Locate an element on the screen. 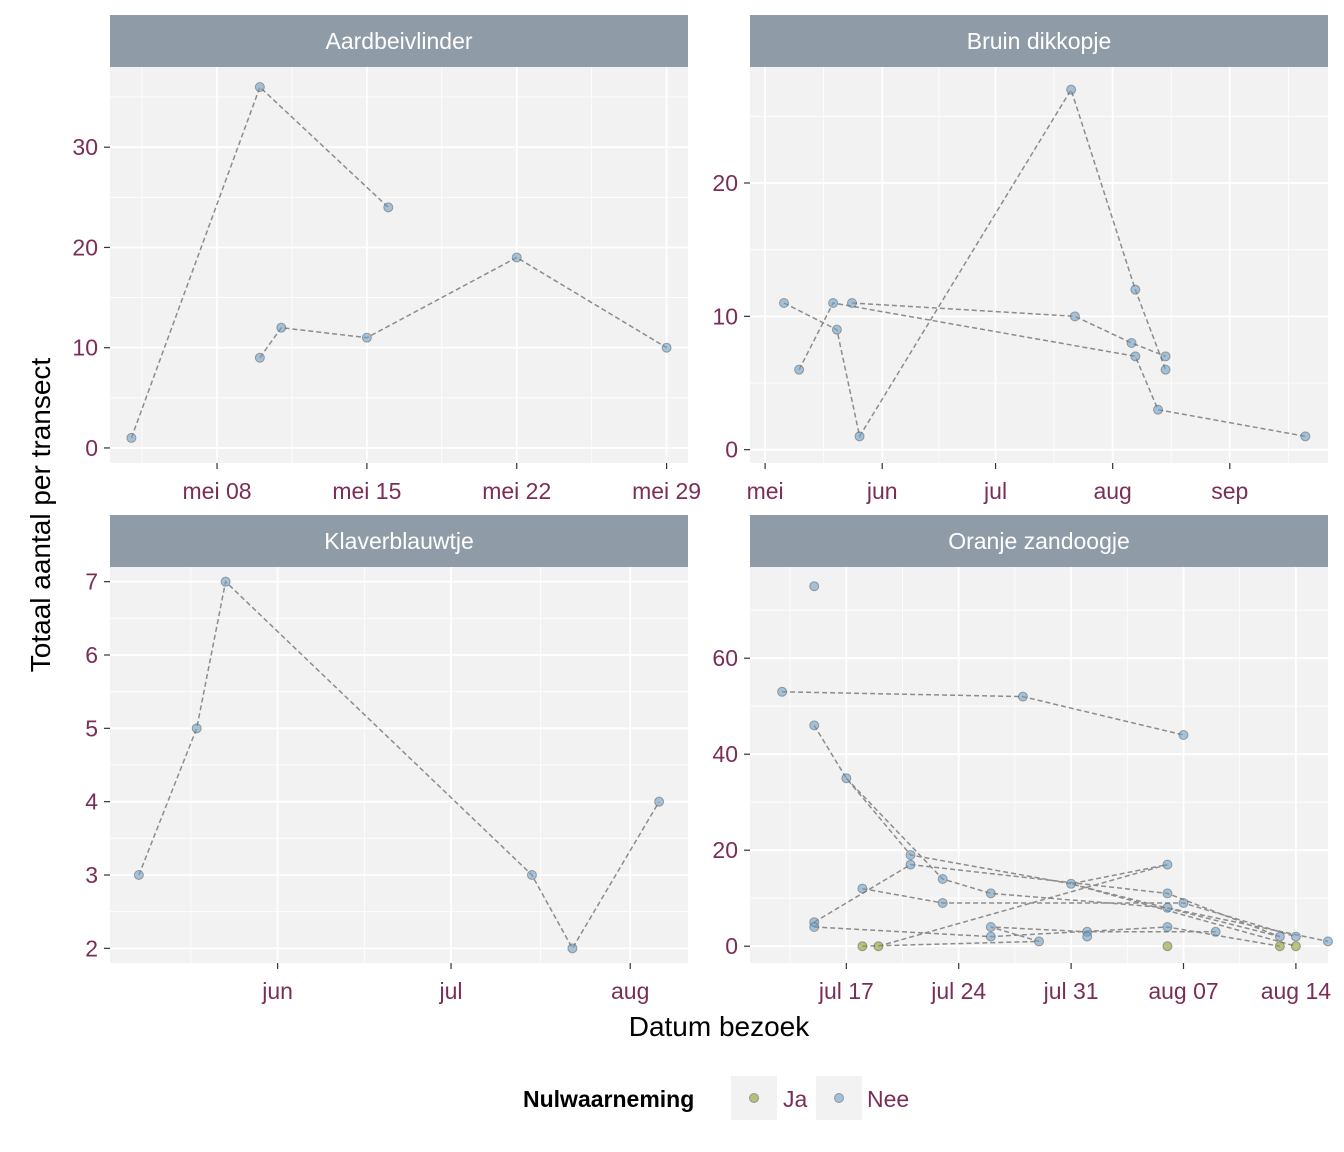  y-tick-label: 60 is located at coordinates (725, 658).